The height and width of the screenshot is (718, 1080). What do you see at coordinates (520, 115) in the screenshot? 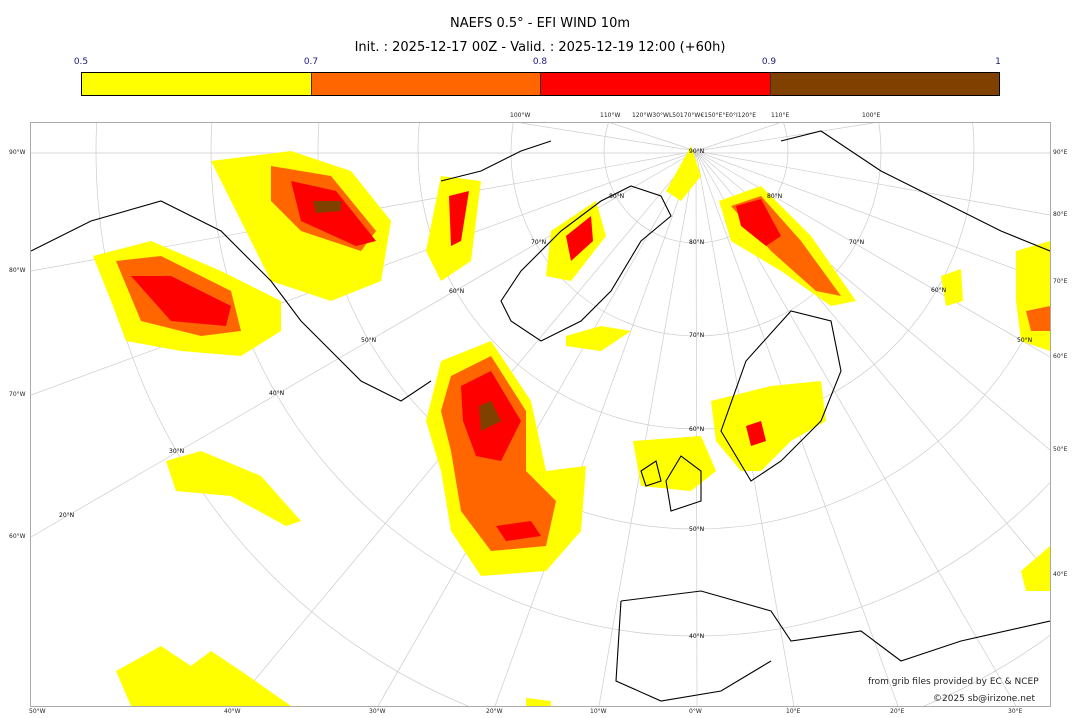
I see `lon-label-top: 100°W` at bounding box center [520, 115].